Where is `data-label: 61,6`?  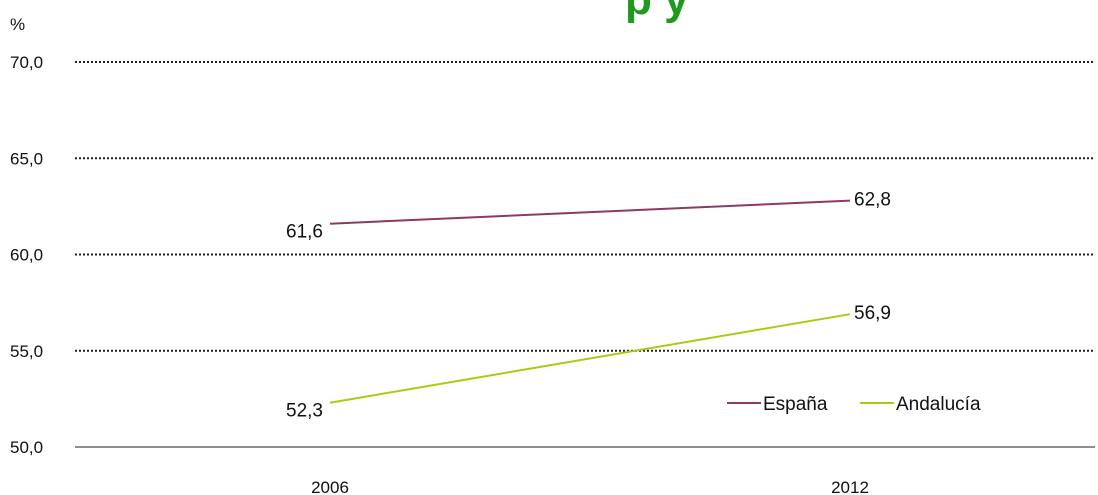 data-label: 61,6 is located at coordinates (304, 232).